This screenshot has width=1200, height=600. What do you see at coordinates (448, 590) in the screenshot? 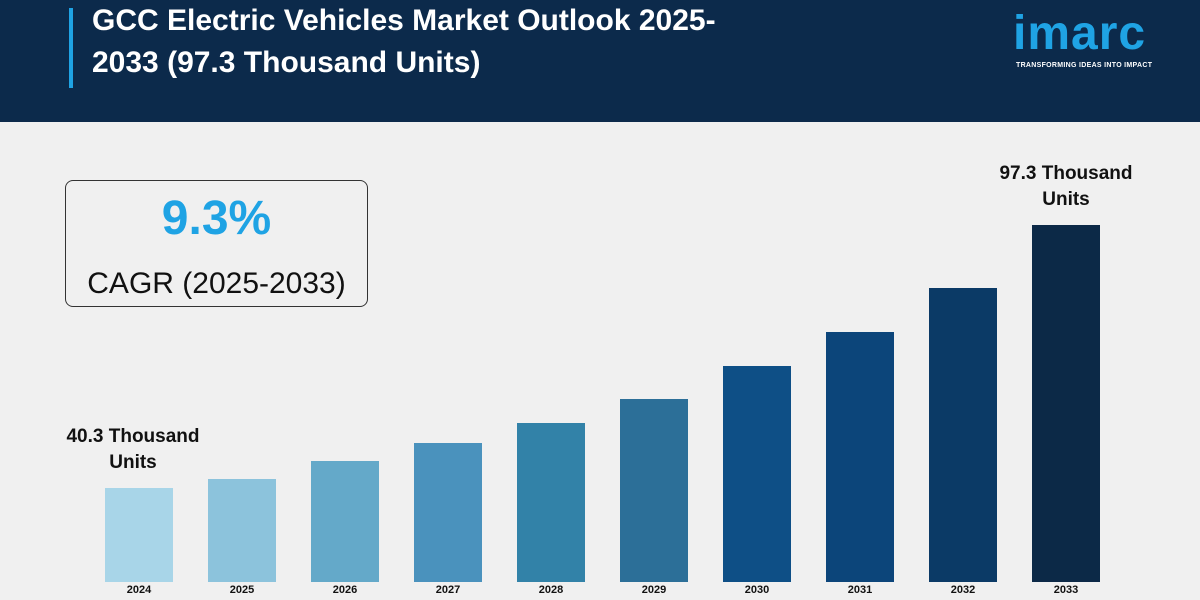
I see `x-tick-label: 2027` at bounding box center [448, 590].